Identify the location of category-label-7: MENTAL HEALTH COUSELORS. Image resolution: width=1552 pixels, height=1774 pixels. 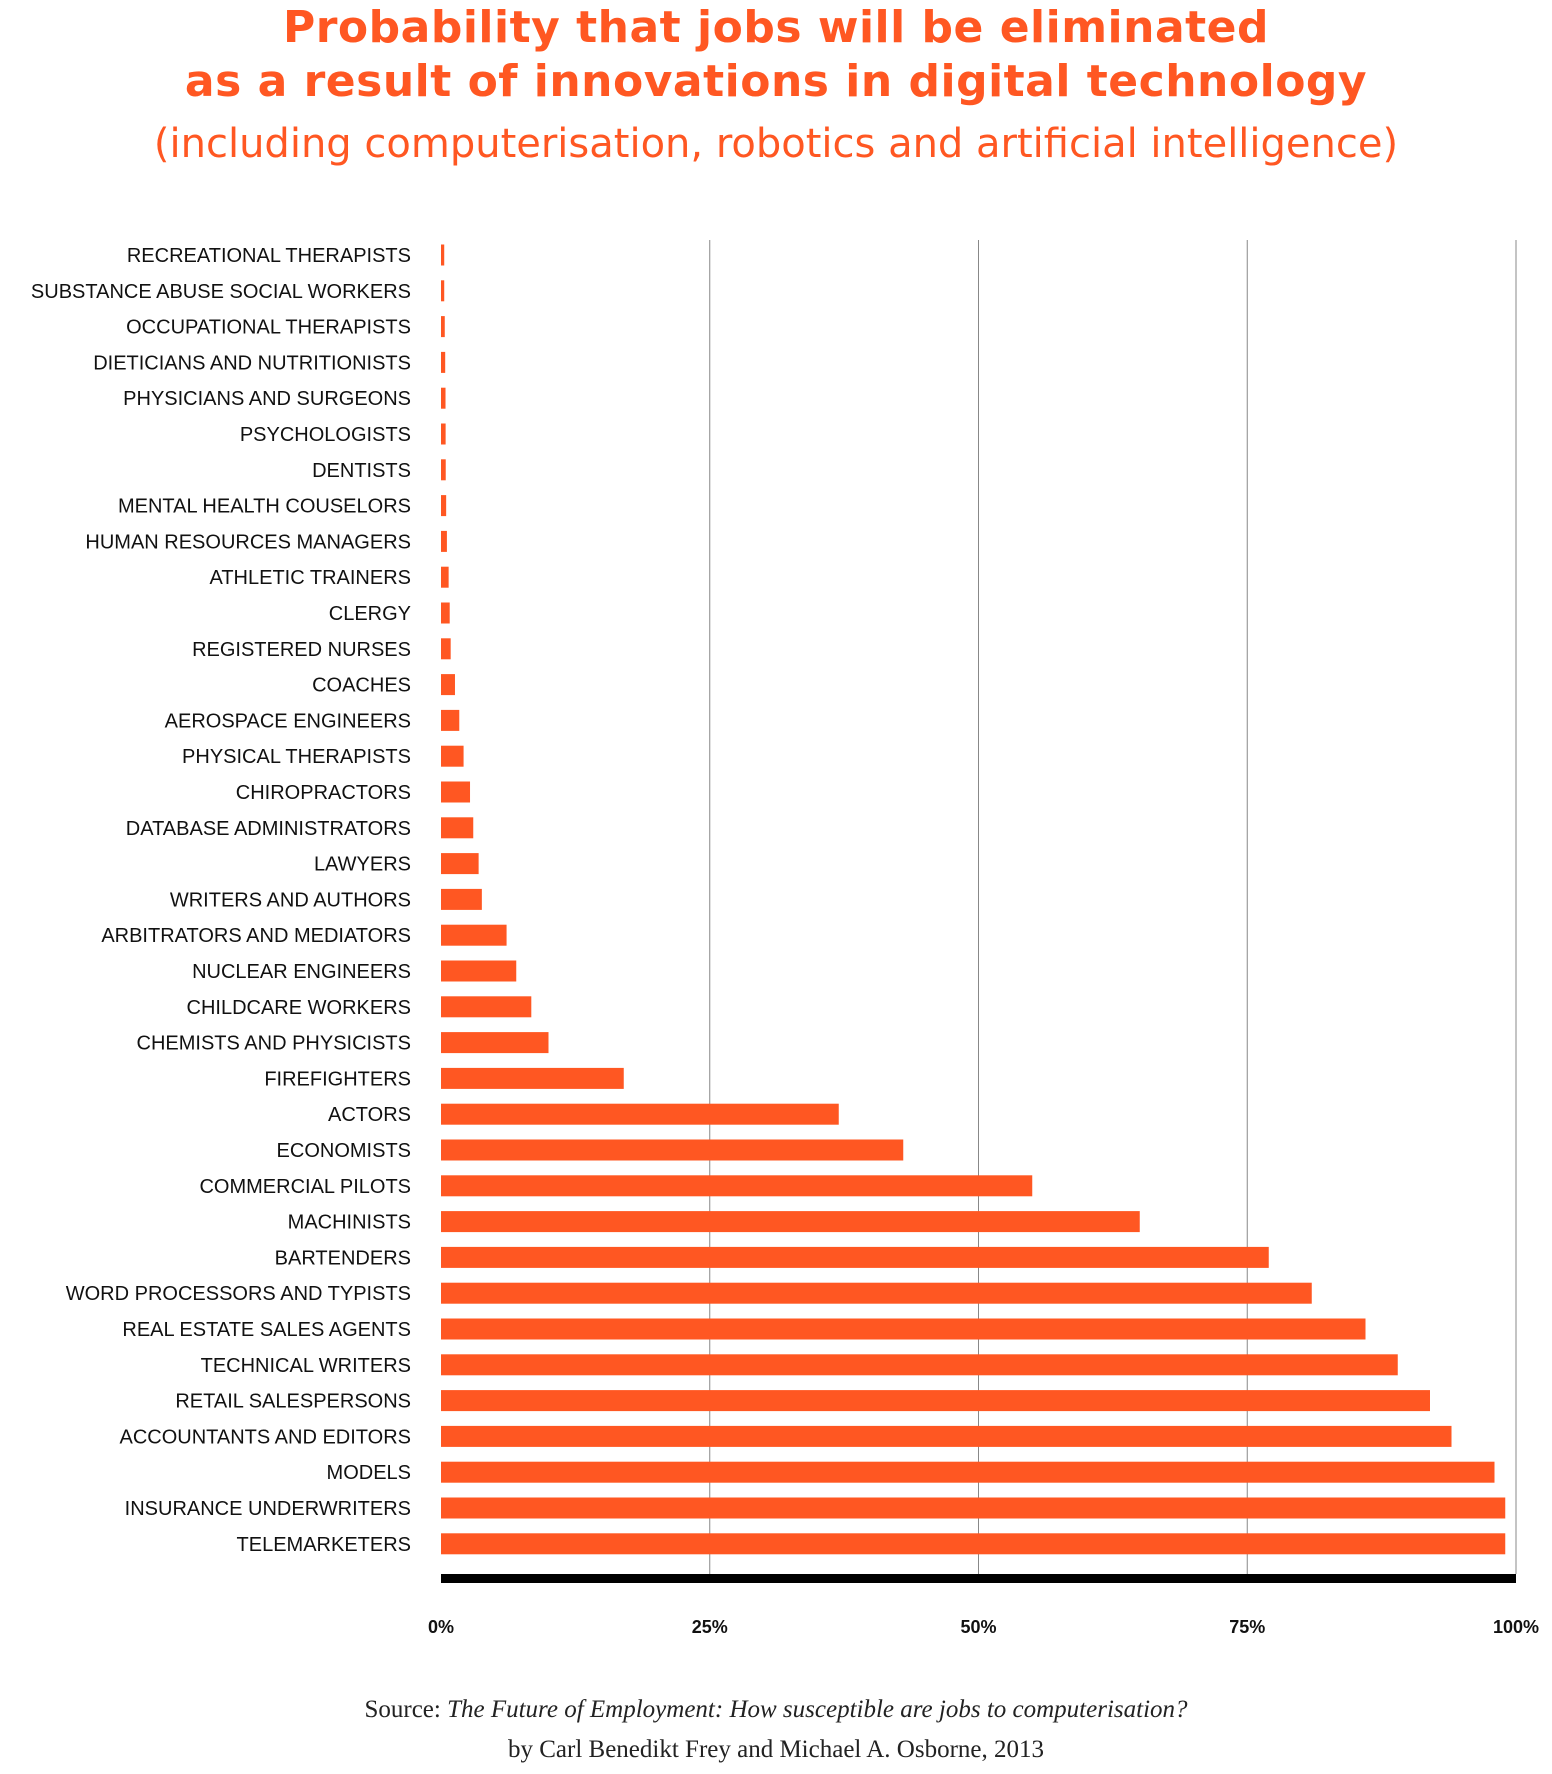
(264, 507).